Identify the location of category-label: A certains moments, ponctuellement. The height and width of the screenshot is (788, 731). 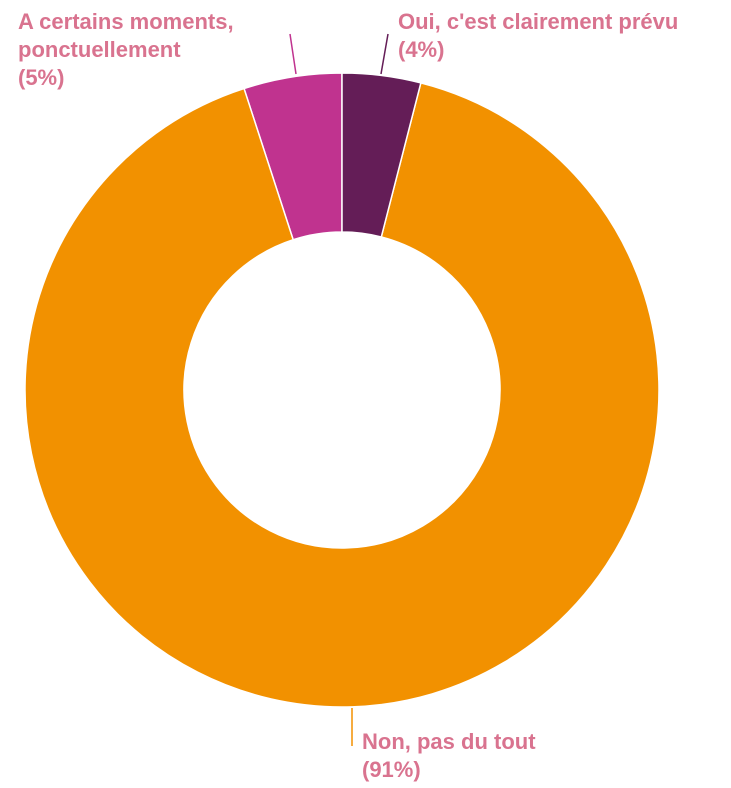
(126, 35).